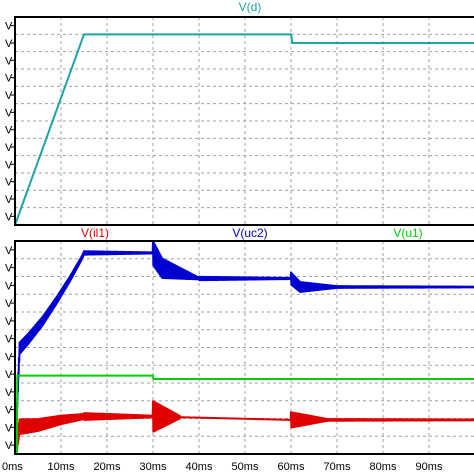 The width and height of the screenshot is (474, 474). What do you see at coordinates (107, 467) in the screenshot?
I see `x-tick-label: 20ms` at bounding box center [107, 467].